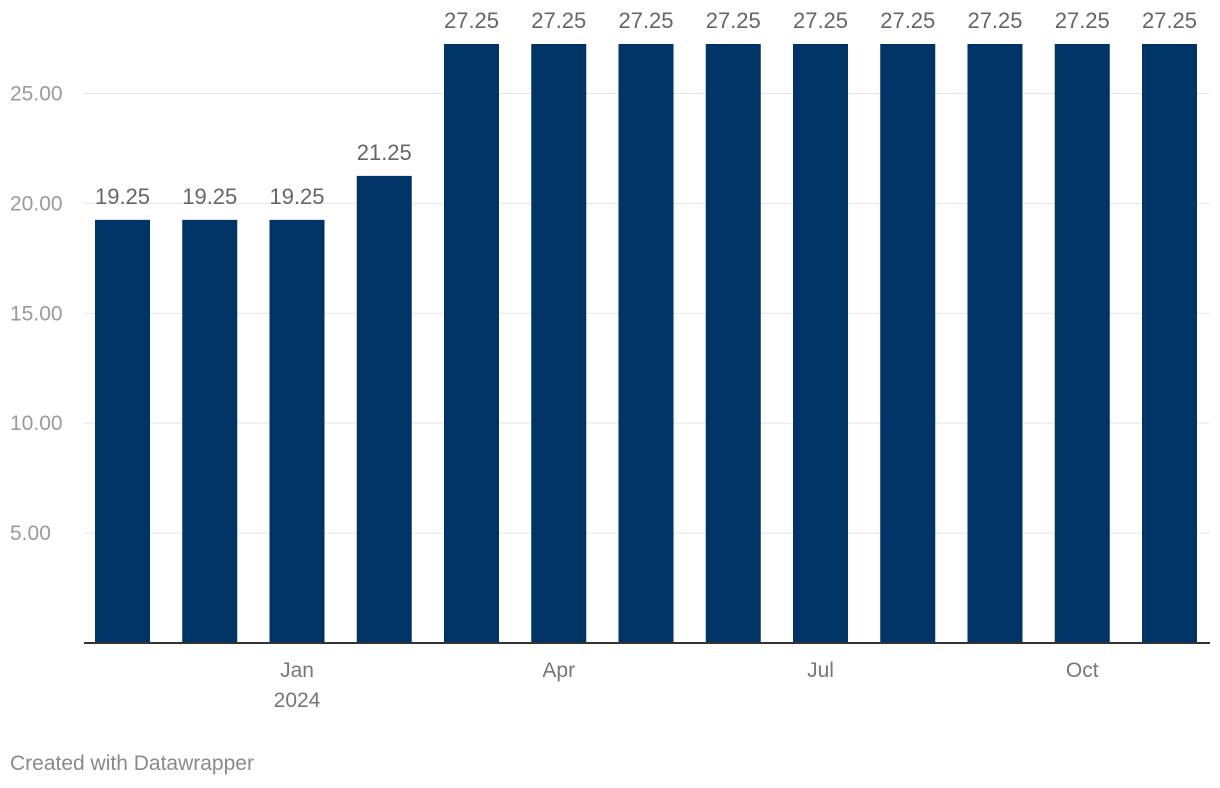 This screenshot has height=788, width=1220. Describe the element at coordinates (686, 685) in the screenshot. I see `x-axis-tick-labels: Jan 2024 Apr Jul Oct` at that location.